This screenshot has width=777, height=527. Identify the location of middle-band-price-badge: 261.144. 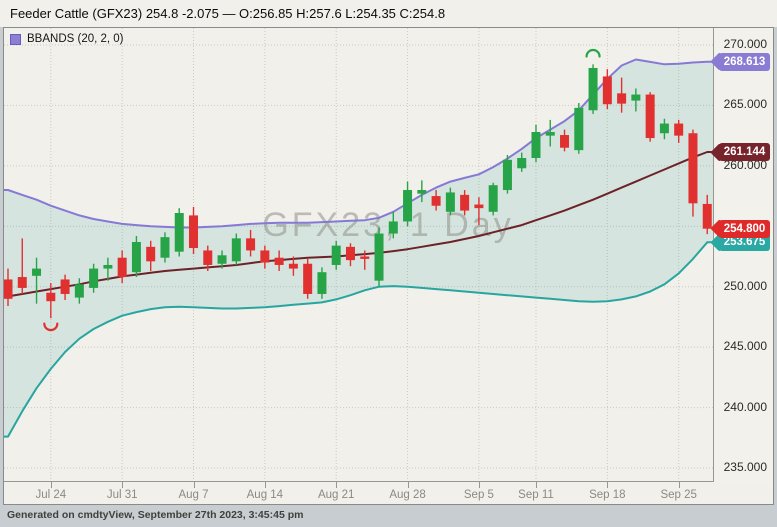
(744, 152).